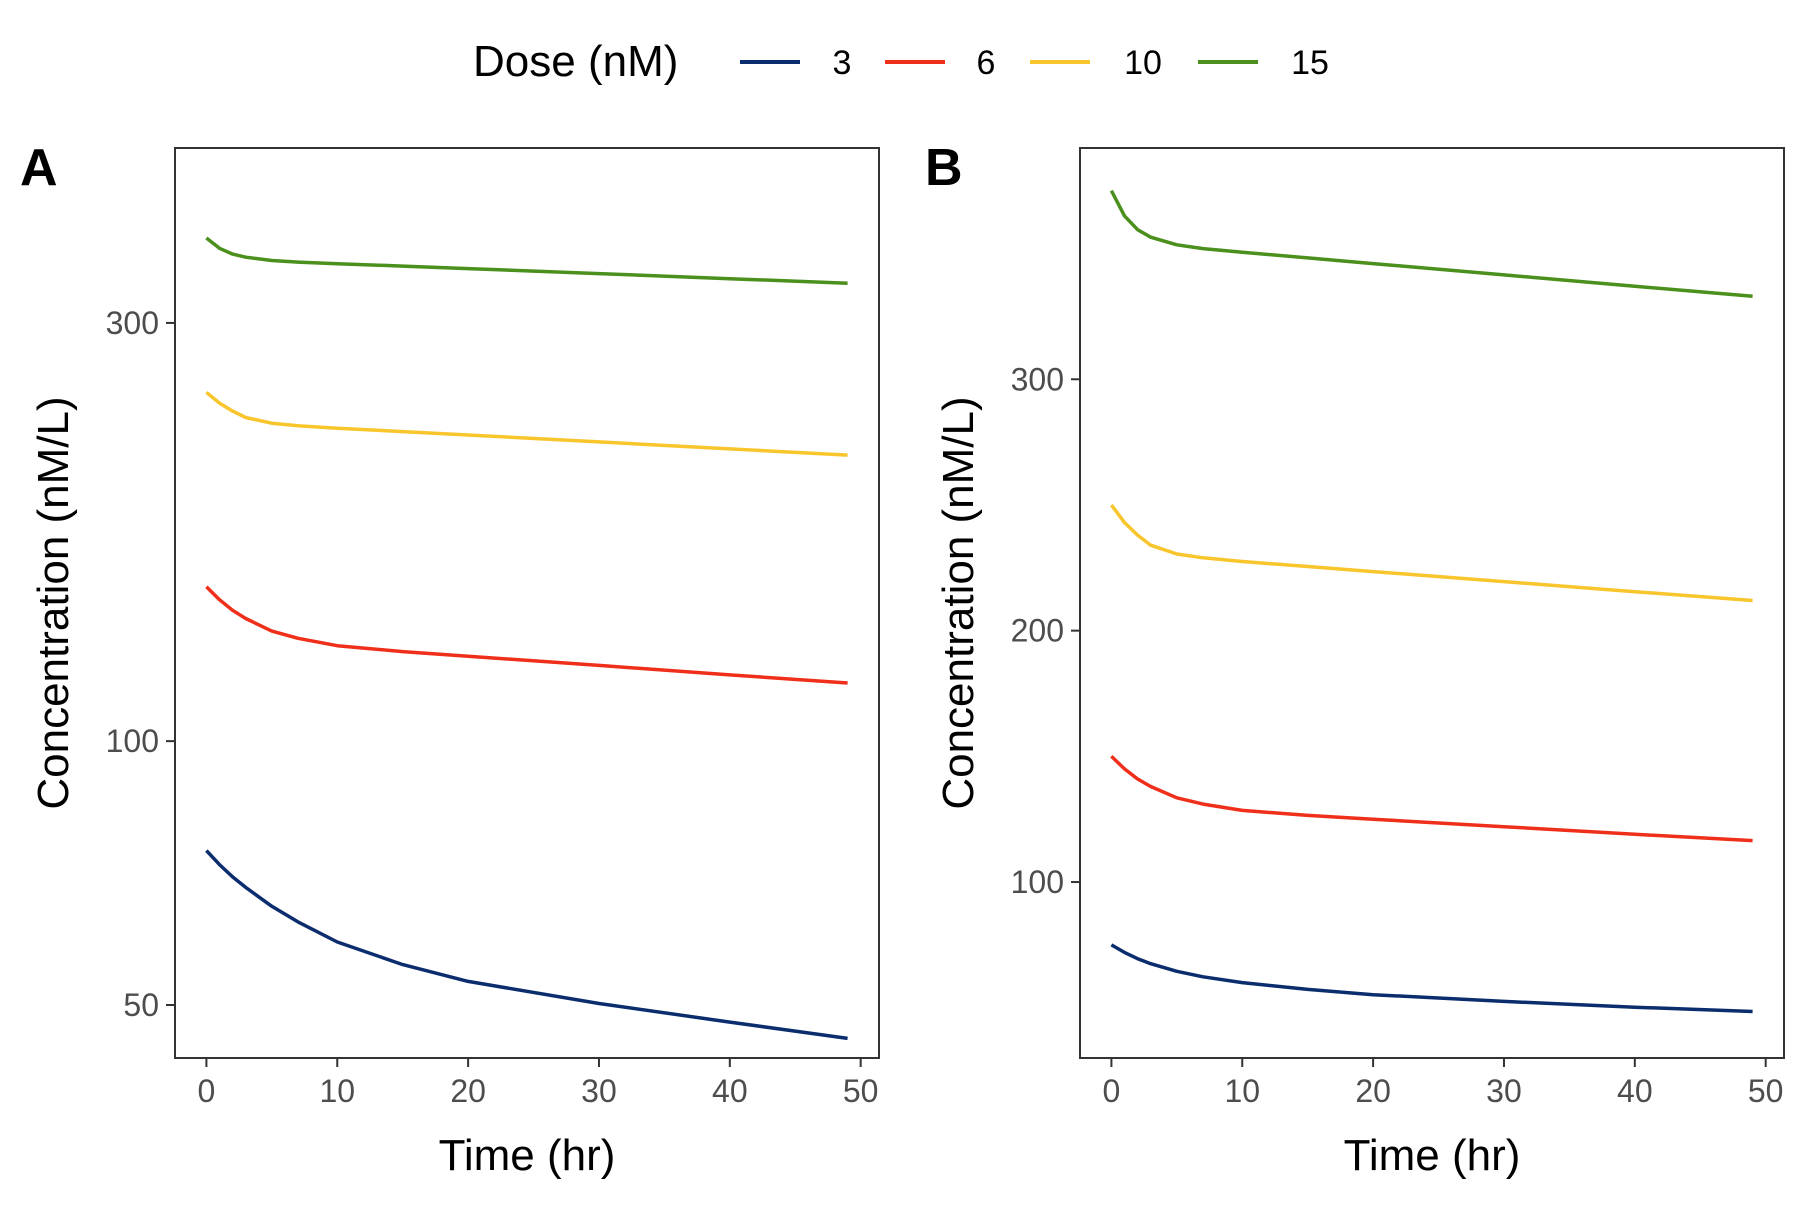 This screenshot has height=1205, width=1800. Describe the element at coordinates (944, 168) in the screenshot. I see `panel-tag-b: B` at that location.